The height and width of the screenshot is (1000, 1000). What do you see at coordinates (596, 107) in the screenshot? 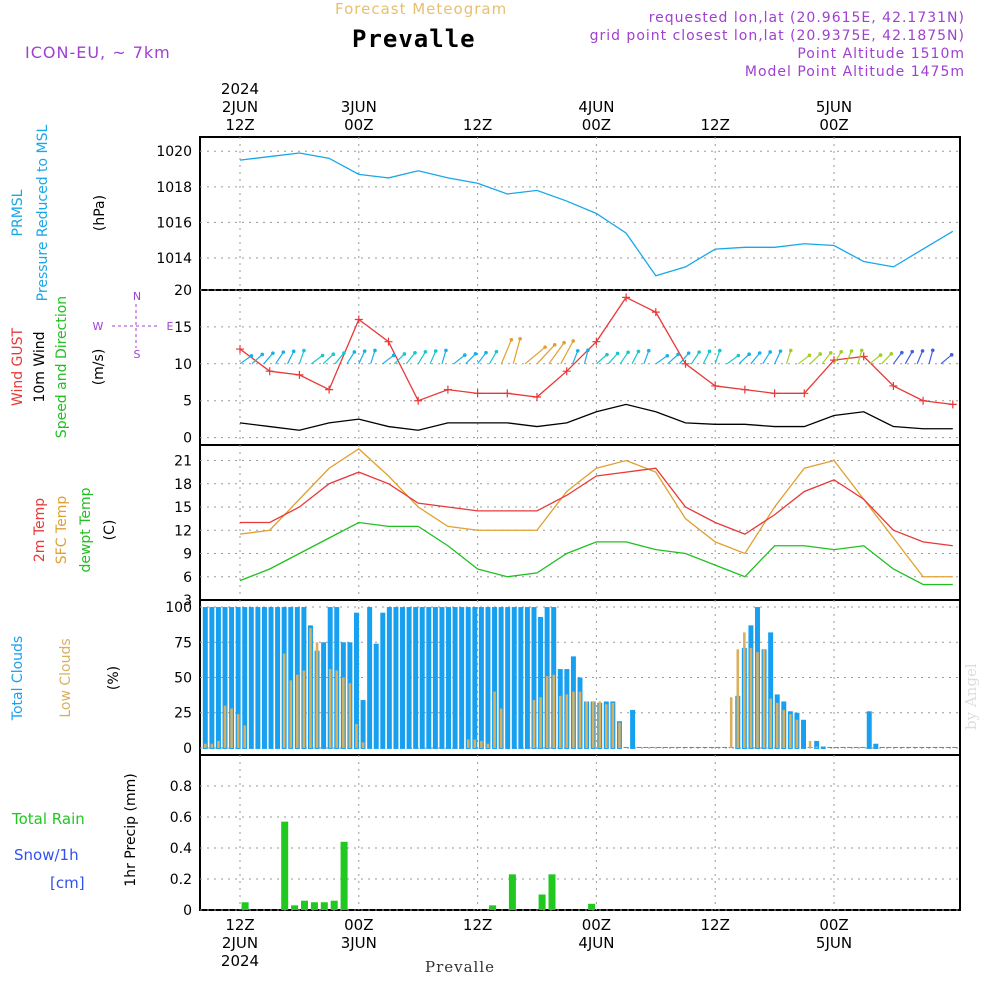
I see `top-time-label: 4JUN` at bounding box center [596, 107].